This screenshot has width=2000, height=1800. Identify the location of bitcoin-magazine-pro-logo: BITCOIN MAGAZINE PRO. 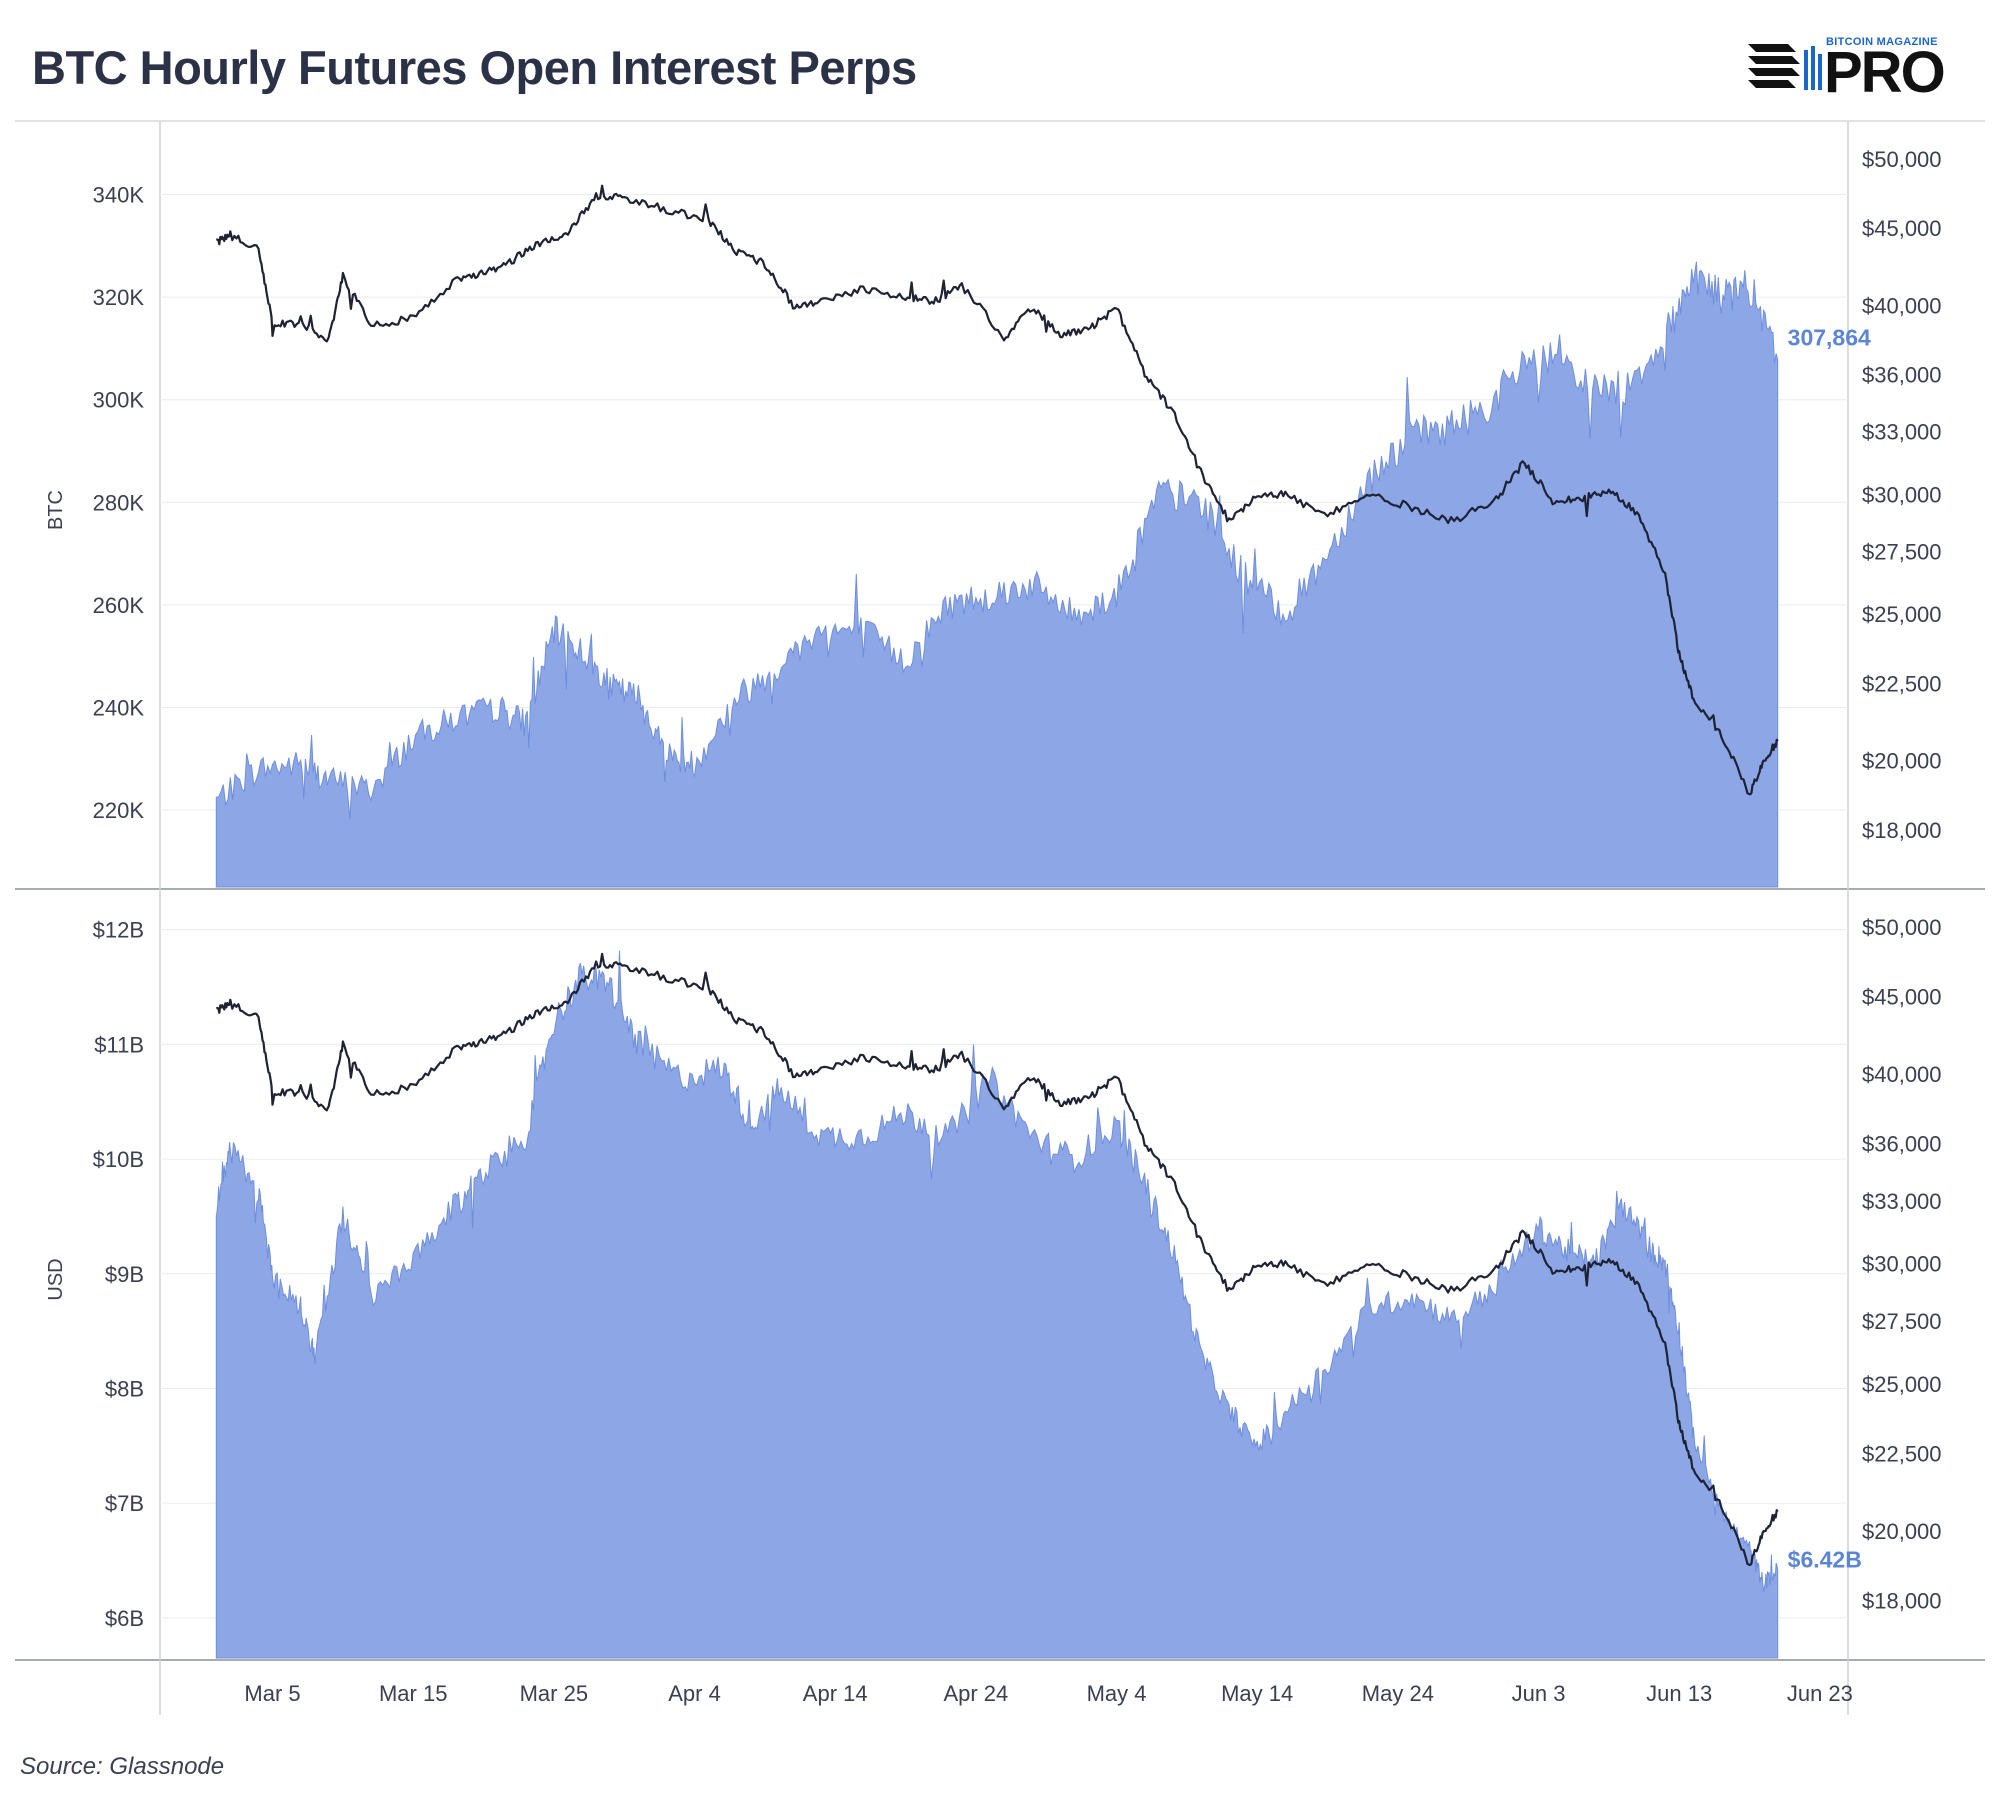
(1863, 69).